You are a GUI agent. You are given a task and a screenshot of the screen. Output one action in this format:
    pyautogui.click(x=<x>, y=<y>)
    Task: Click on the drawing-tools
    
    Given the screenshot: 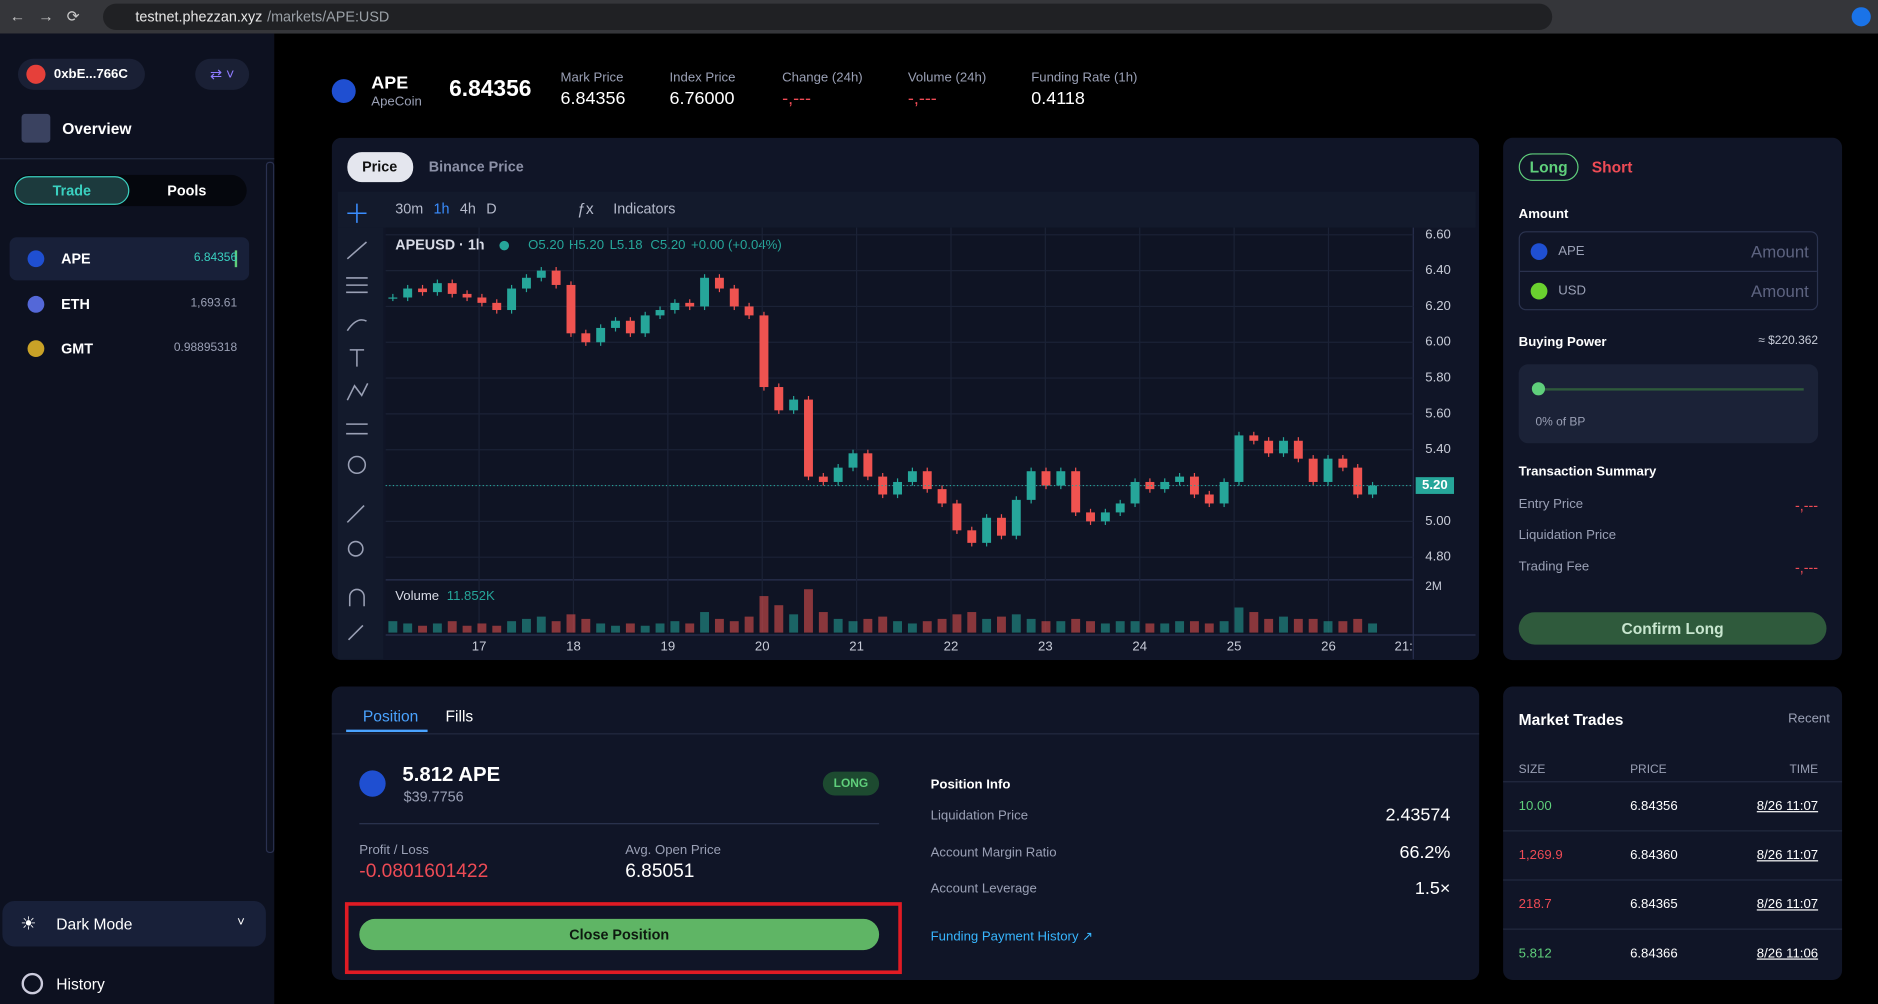 What is the action you would take?
    pyautogui.click(x=357, y=422)
    